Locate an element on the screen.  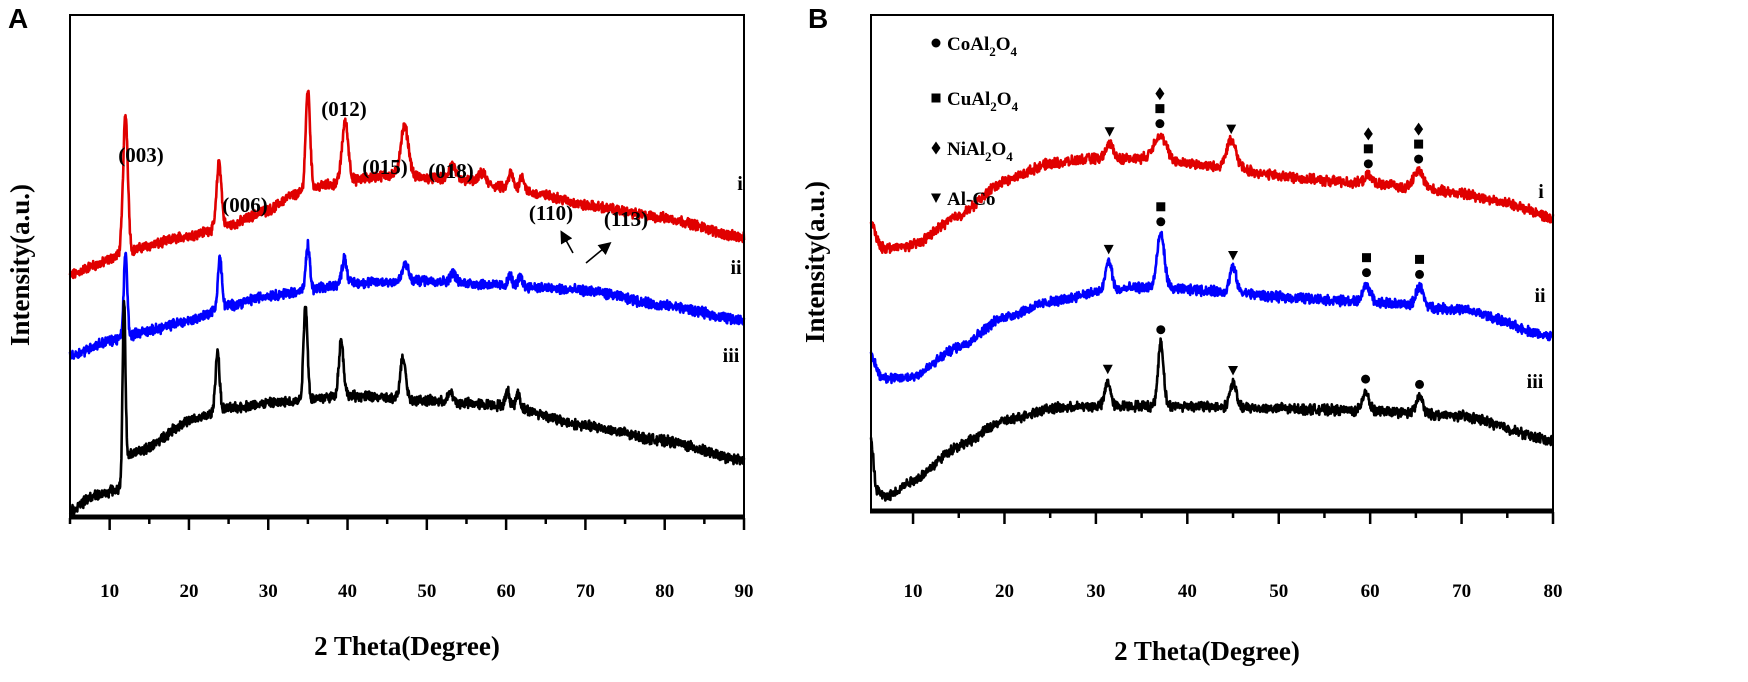
legend-label: CuAl2O4 is located at coordinates (983, 101).